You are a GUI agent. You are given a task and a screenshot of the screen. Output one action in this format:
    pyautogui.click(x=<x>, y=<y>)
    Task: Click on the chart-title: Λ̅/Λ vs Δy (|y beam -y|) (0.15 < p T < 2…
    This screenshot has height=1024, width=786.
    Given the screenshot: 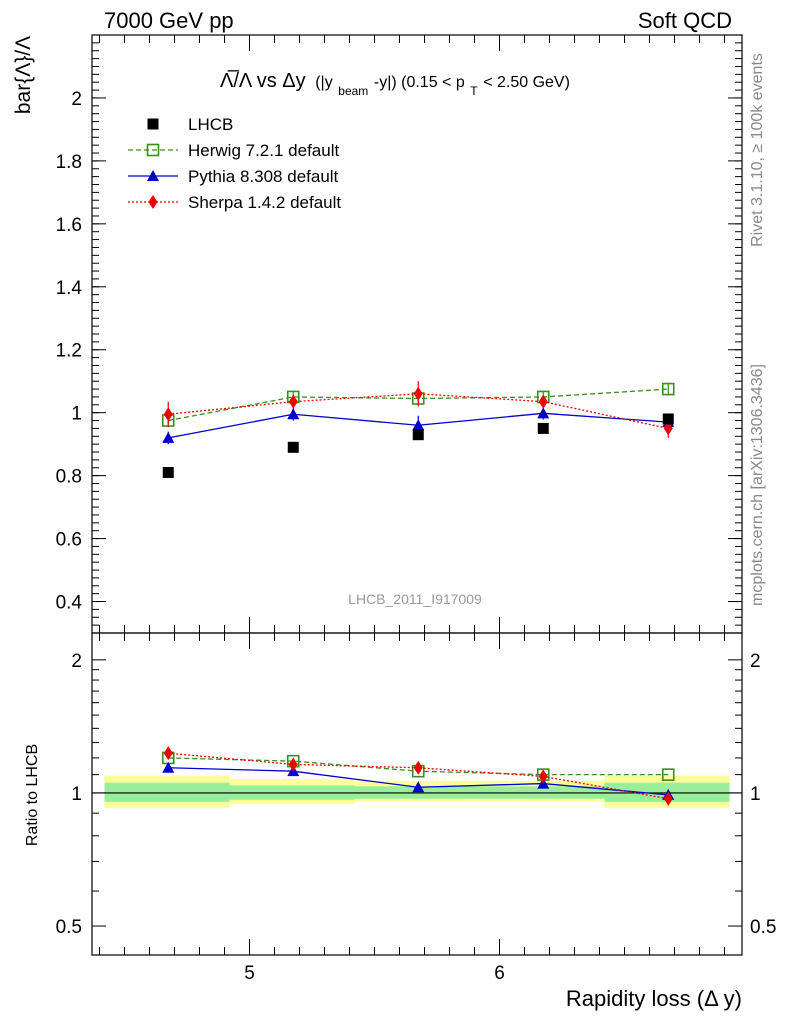 What is the action you would take?
    pyautogui.click(x=395, y=84)
    